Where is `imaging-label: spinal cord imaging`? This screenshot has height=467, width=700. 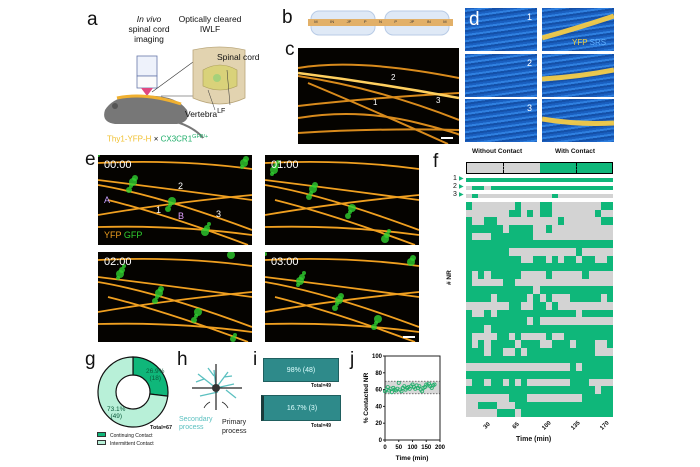
imaging-label: spinal cord imaging is located at coordinates (149, 34).